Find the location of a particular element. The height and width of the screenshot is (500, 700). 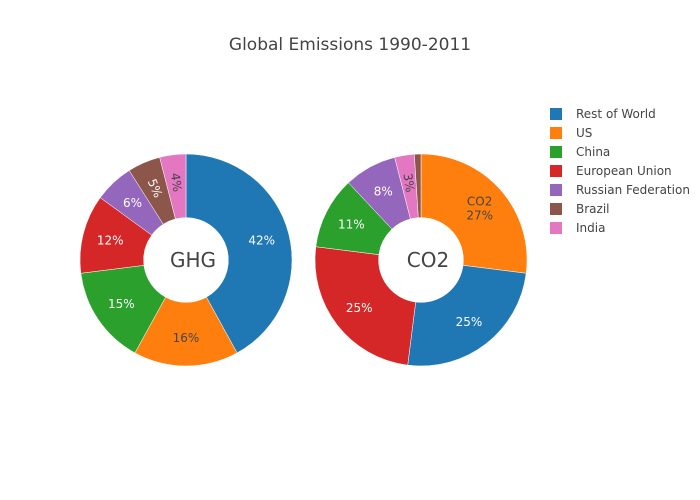

pie-ghg: 42% 16% 15% 12% 6%5% 4% GHG is located at coordinates (186, 260).